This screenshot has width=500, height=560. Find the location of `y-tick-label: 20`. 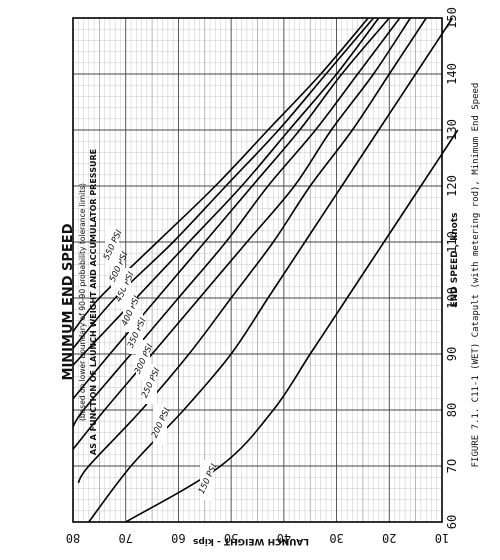

y-tick-label: 20 is located at coordinates (389, 538).